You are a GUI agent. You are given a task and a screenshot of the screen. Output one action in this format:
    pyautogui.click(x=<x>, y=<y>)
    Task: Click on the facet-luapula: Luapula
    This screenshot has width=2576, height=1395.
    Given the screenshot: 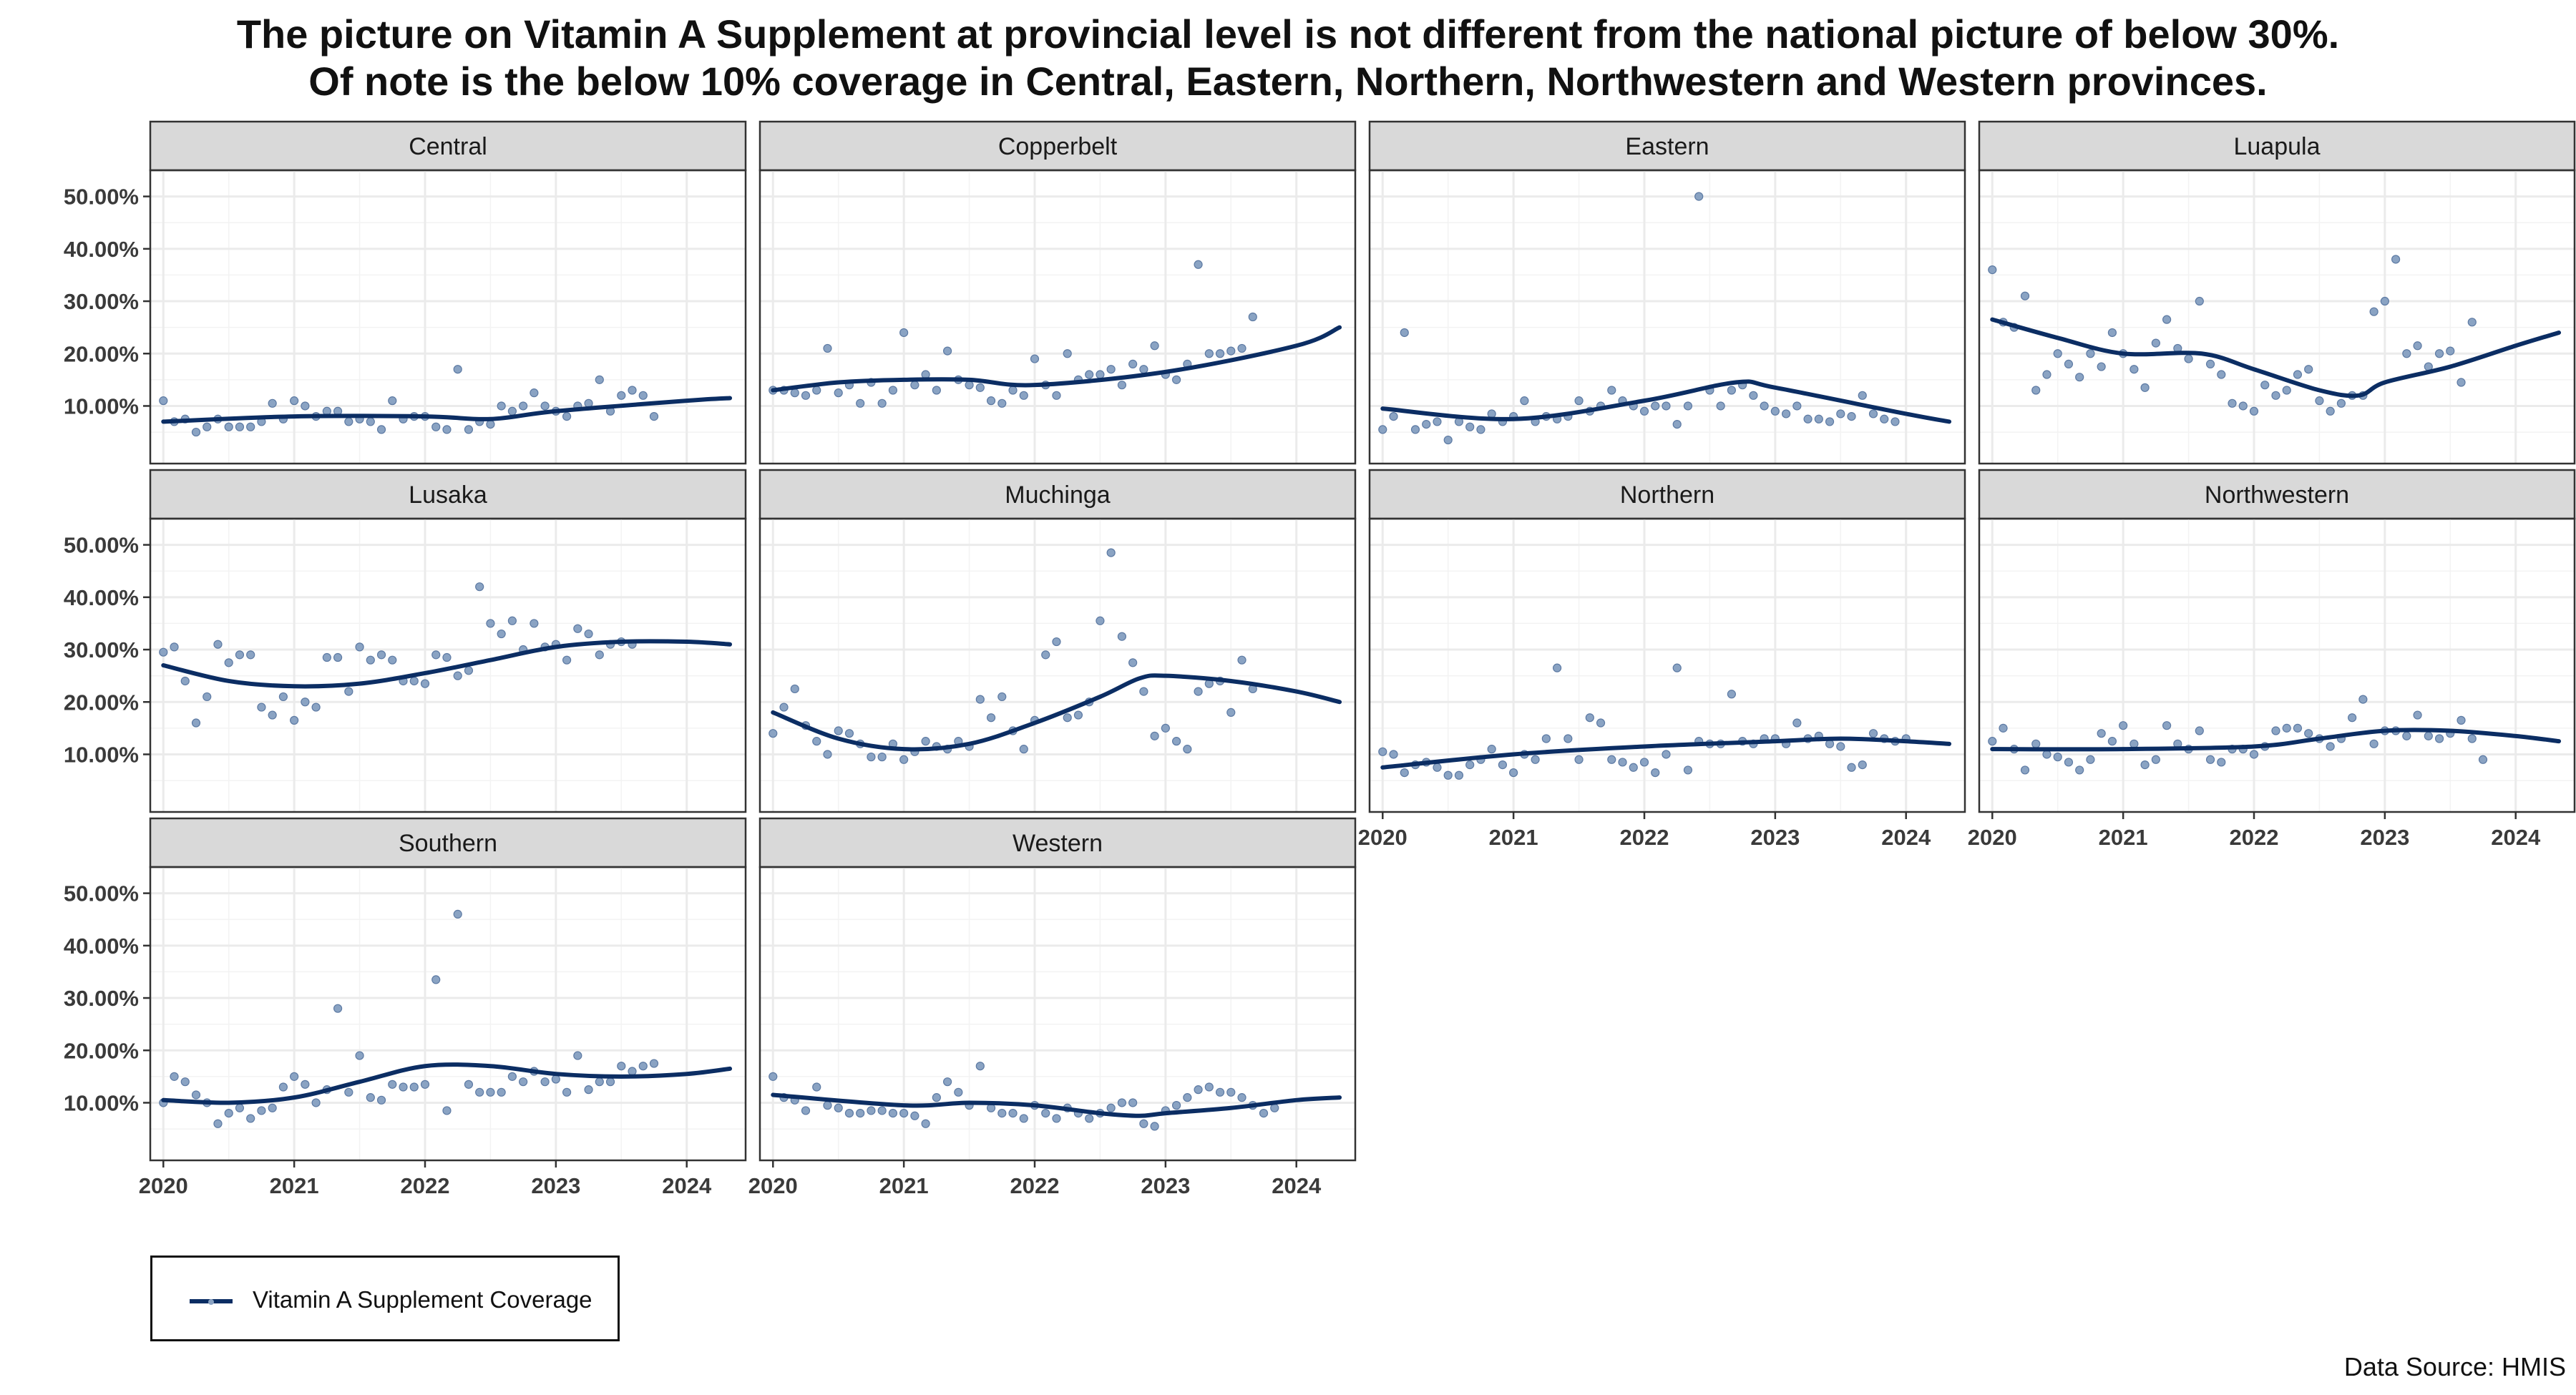 What is the action you would take?
    pyautogui.click(x=2277, y=292)
    